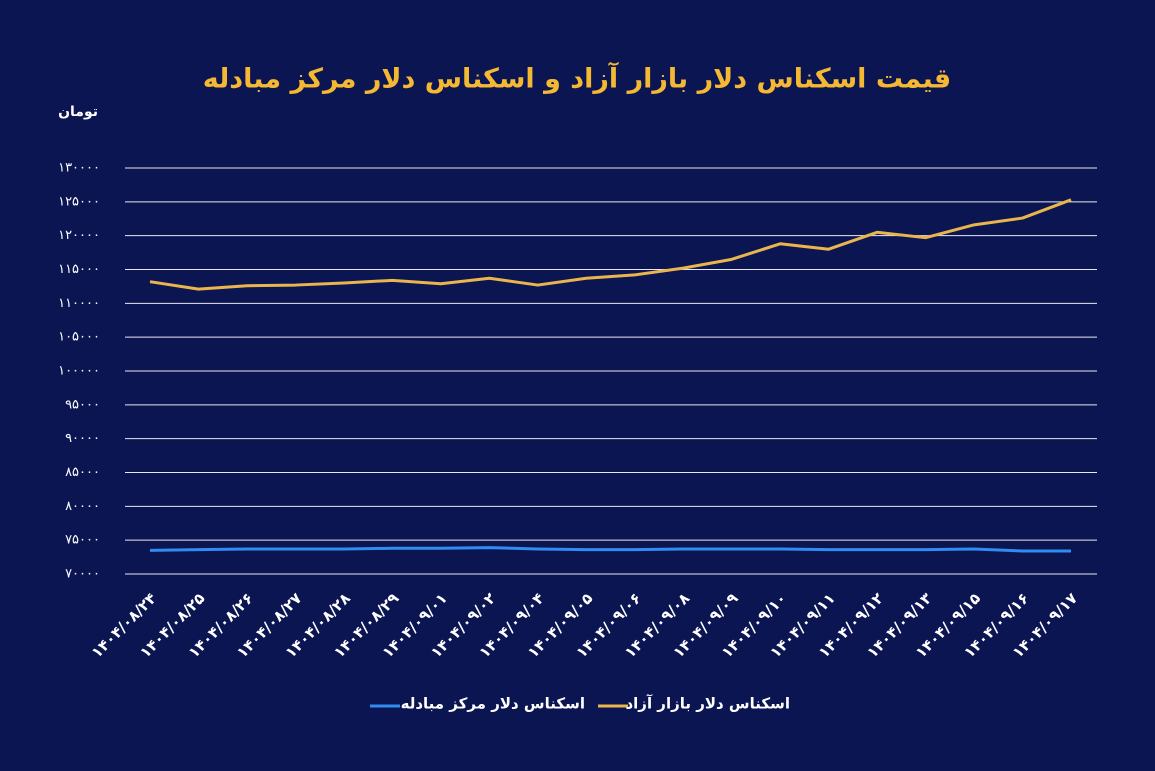  Describe the element at coordinates (493, 704) in the screenshot. I see `legend-label: اسکناس دلار مرکز مبادله` at that location.